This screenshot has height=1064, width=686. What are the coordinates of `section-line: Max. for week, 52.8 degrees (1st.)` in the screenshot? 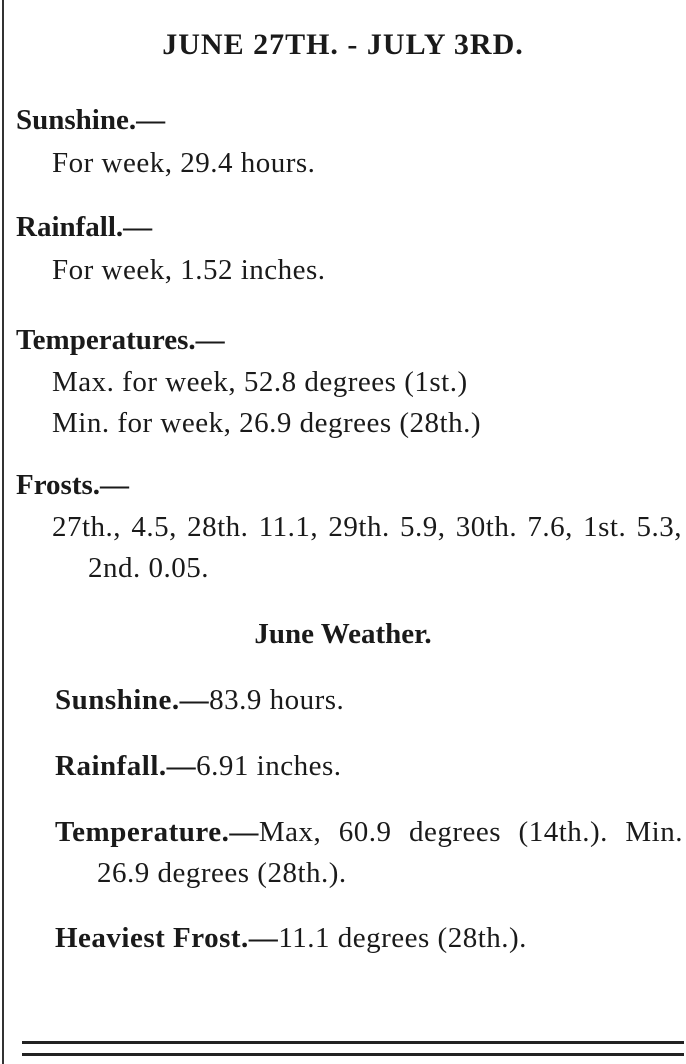 It's located at (260, 382).